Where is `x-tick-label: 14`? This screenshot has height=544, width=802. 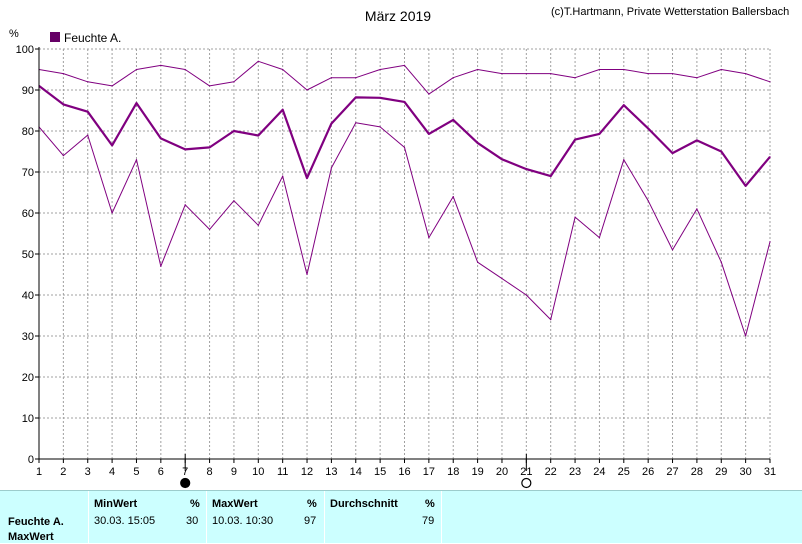
x-tick-label: 14 is located at coordinates (356, 472).